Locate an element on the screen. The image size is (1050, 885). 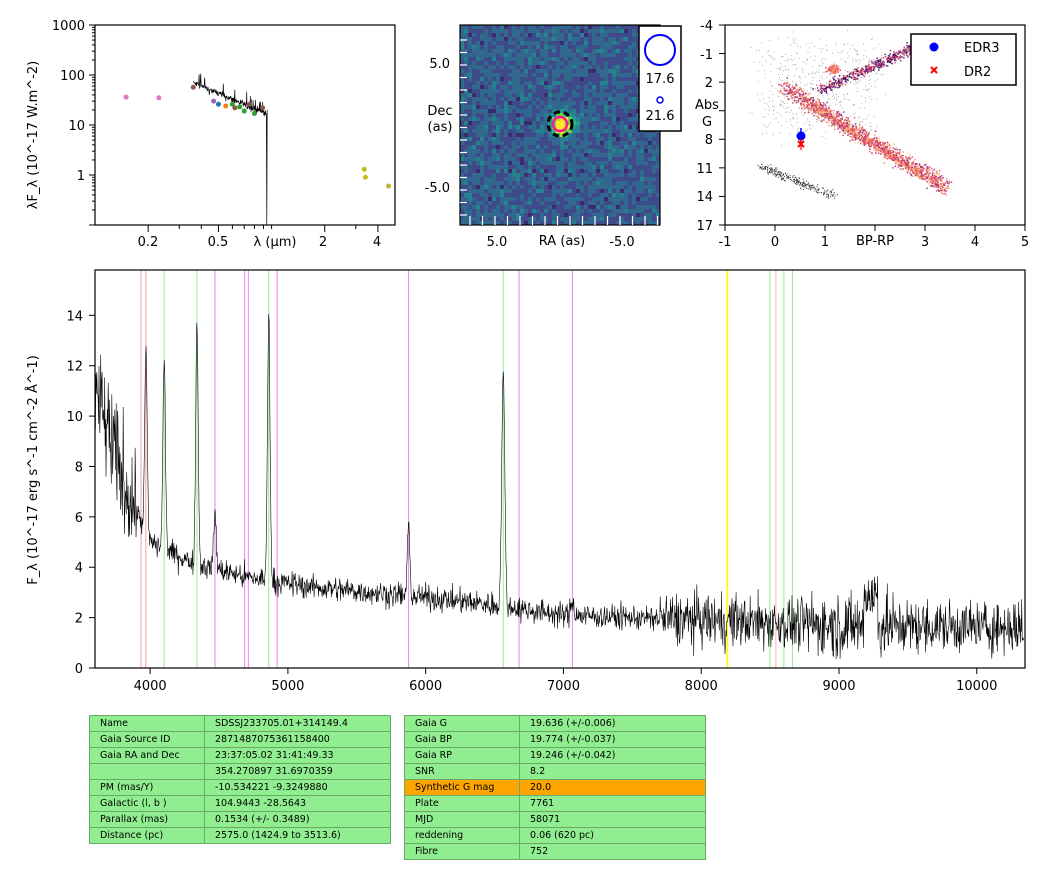
sed-ytick-1: 1 is located at coordinates (81, 176).